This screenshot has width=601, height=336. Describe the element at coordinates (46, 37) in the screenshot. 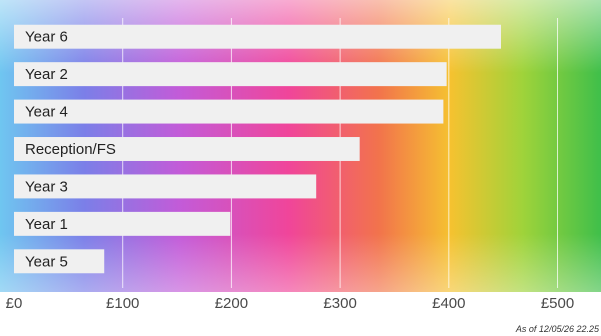

I see `bar-category-label: Year 6` at that location.